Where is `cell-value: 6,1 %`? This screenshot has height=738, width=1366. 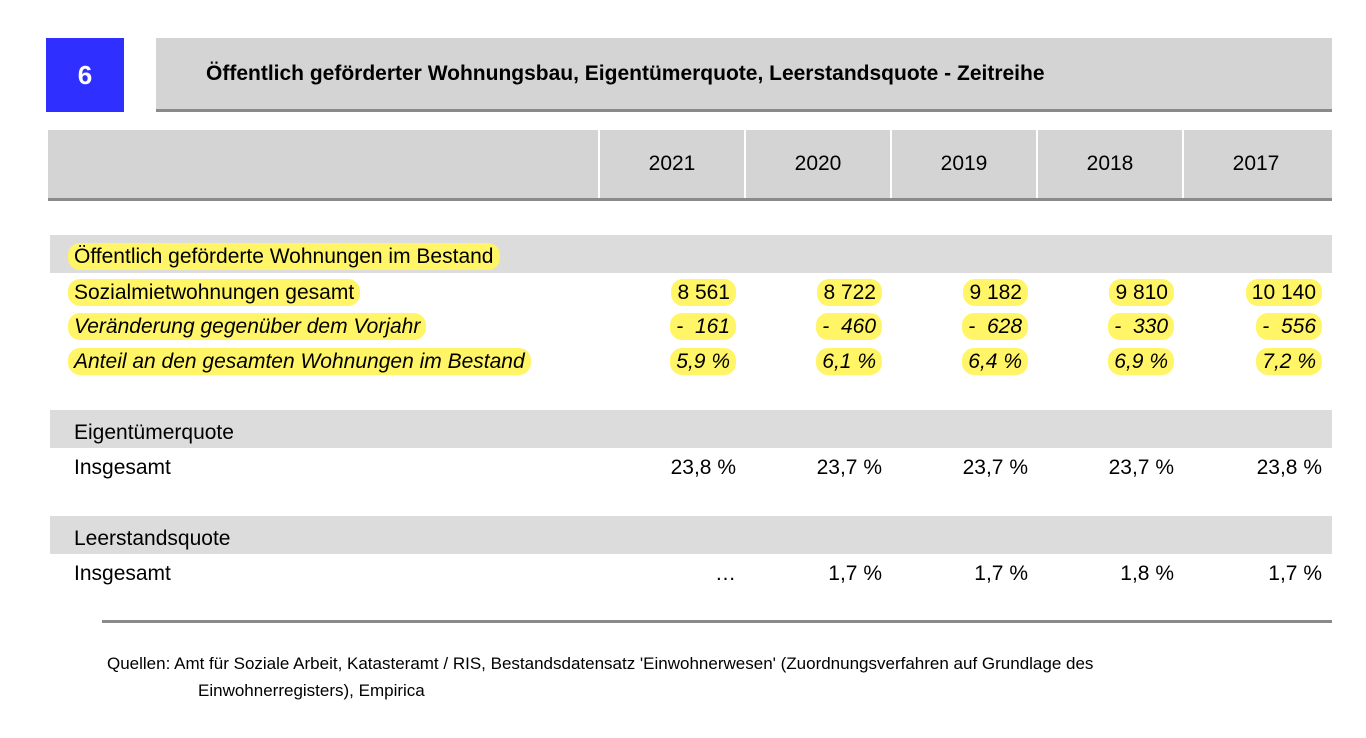 cell-value: 6,1 % is located at coordinates (849, 361).